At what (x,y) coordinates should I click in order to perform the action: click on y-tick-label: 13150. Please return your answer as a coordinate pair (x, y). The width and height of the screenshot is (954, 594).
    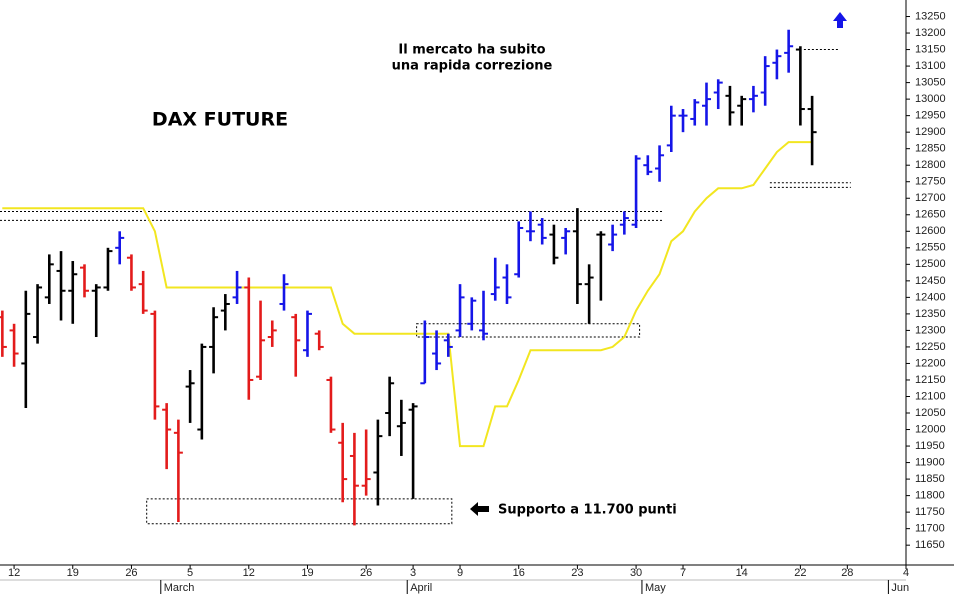
    Looking at the image, I should click on (930, 49).